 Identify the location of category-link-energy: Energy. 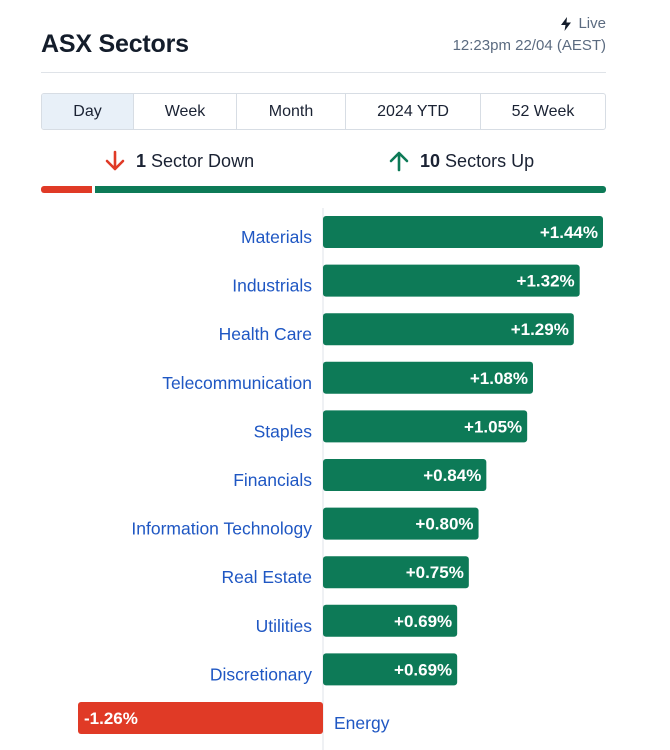
(362, 723).